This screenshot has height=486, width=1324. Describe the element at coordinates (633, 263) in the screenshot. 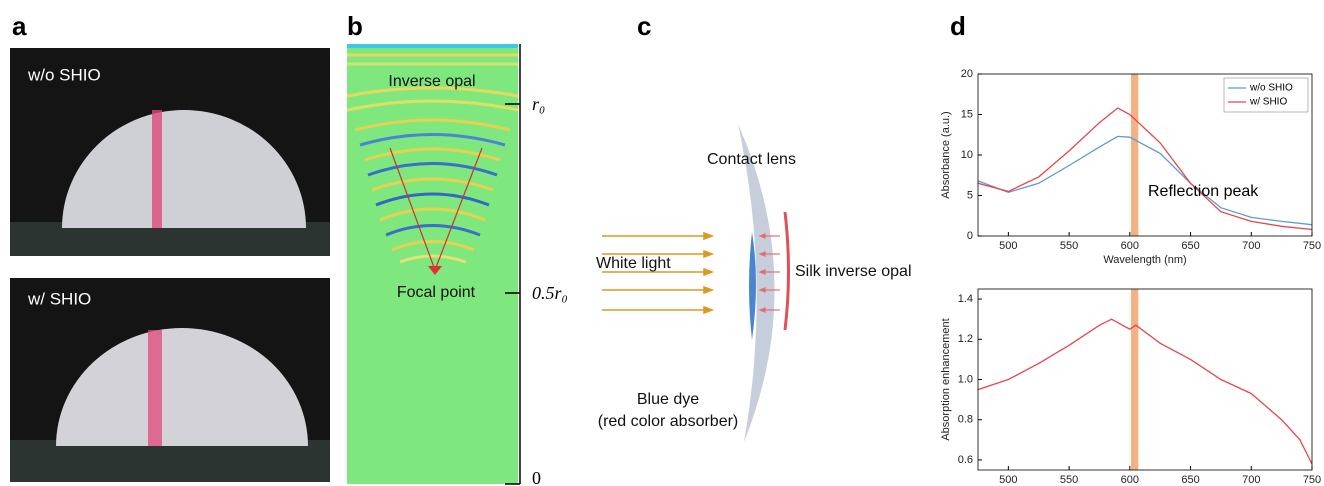

I see `label: White light` at that location.